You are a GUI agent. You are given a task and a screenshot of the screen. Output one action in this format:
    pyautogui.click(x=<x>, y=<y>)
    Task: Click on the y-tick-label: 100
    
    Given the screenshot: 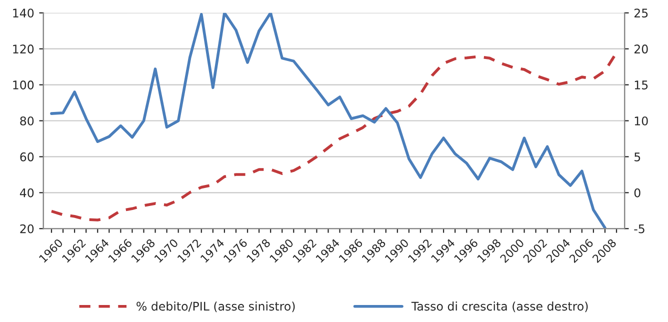 What is the action you would take?
    pyautogui.click(x=23, y=85)
    